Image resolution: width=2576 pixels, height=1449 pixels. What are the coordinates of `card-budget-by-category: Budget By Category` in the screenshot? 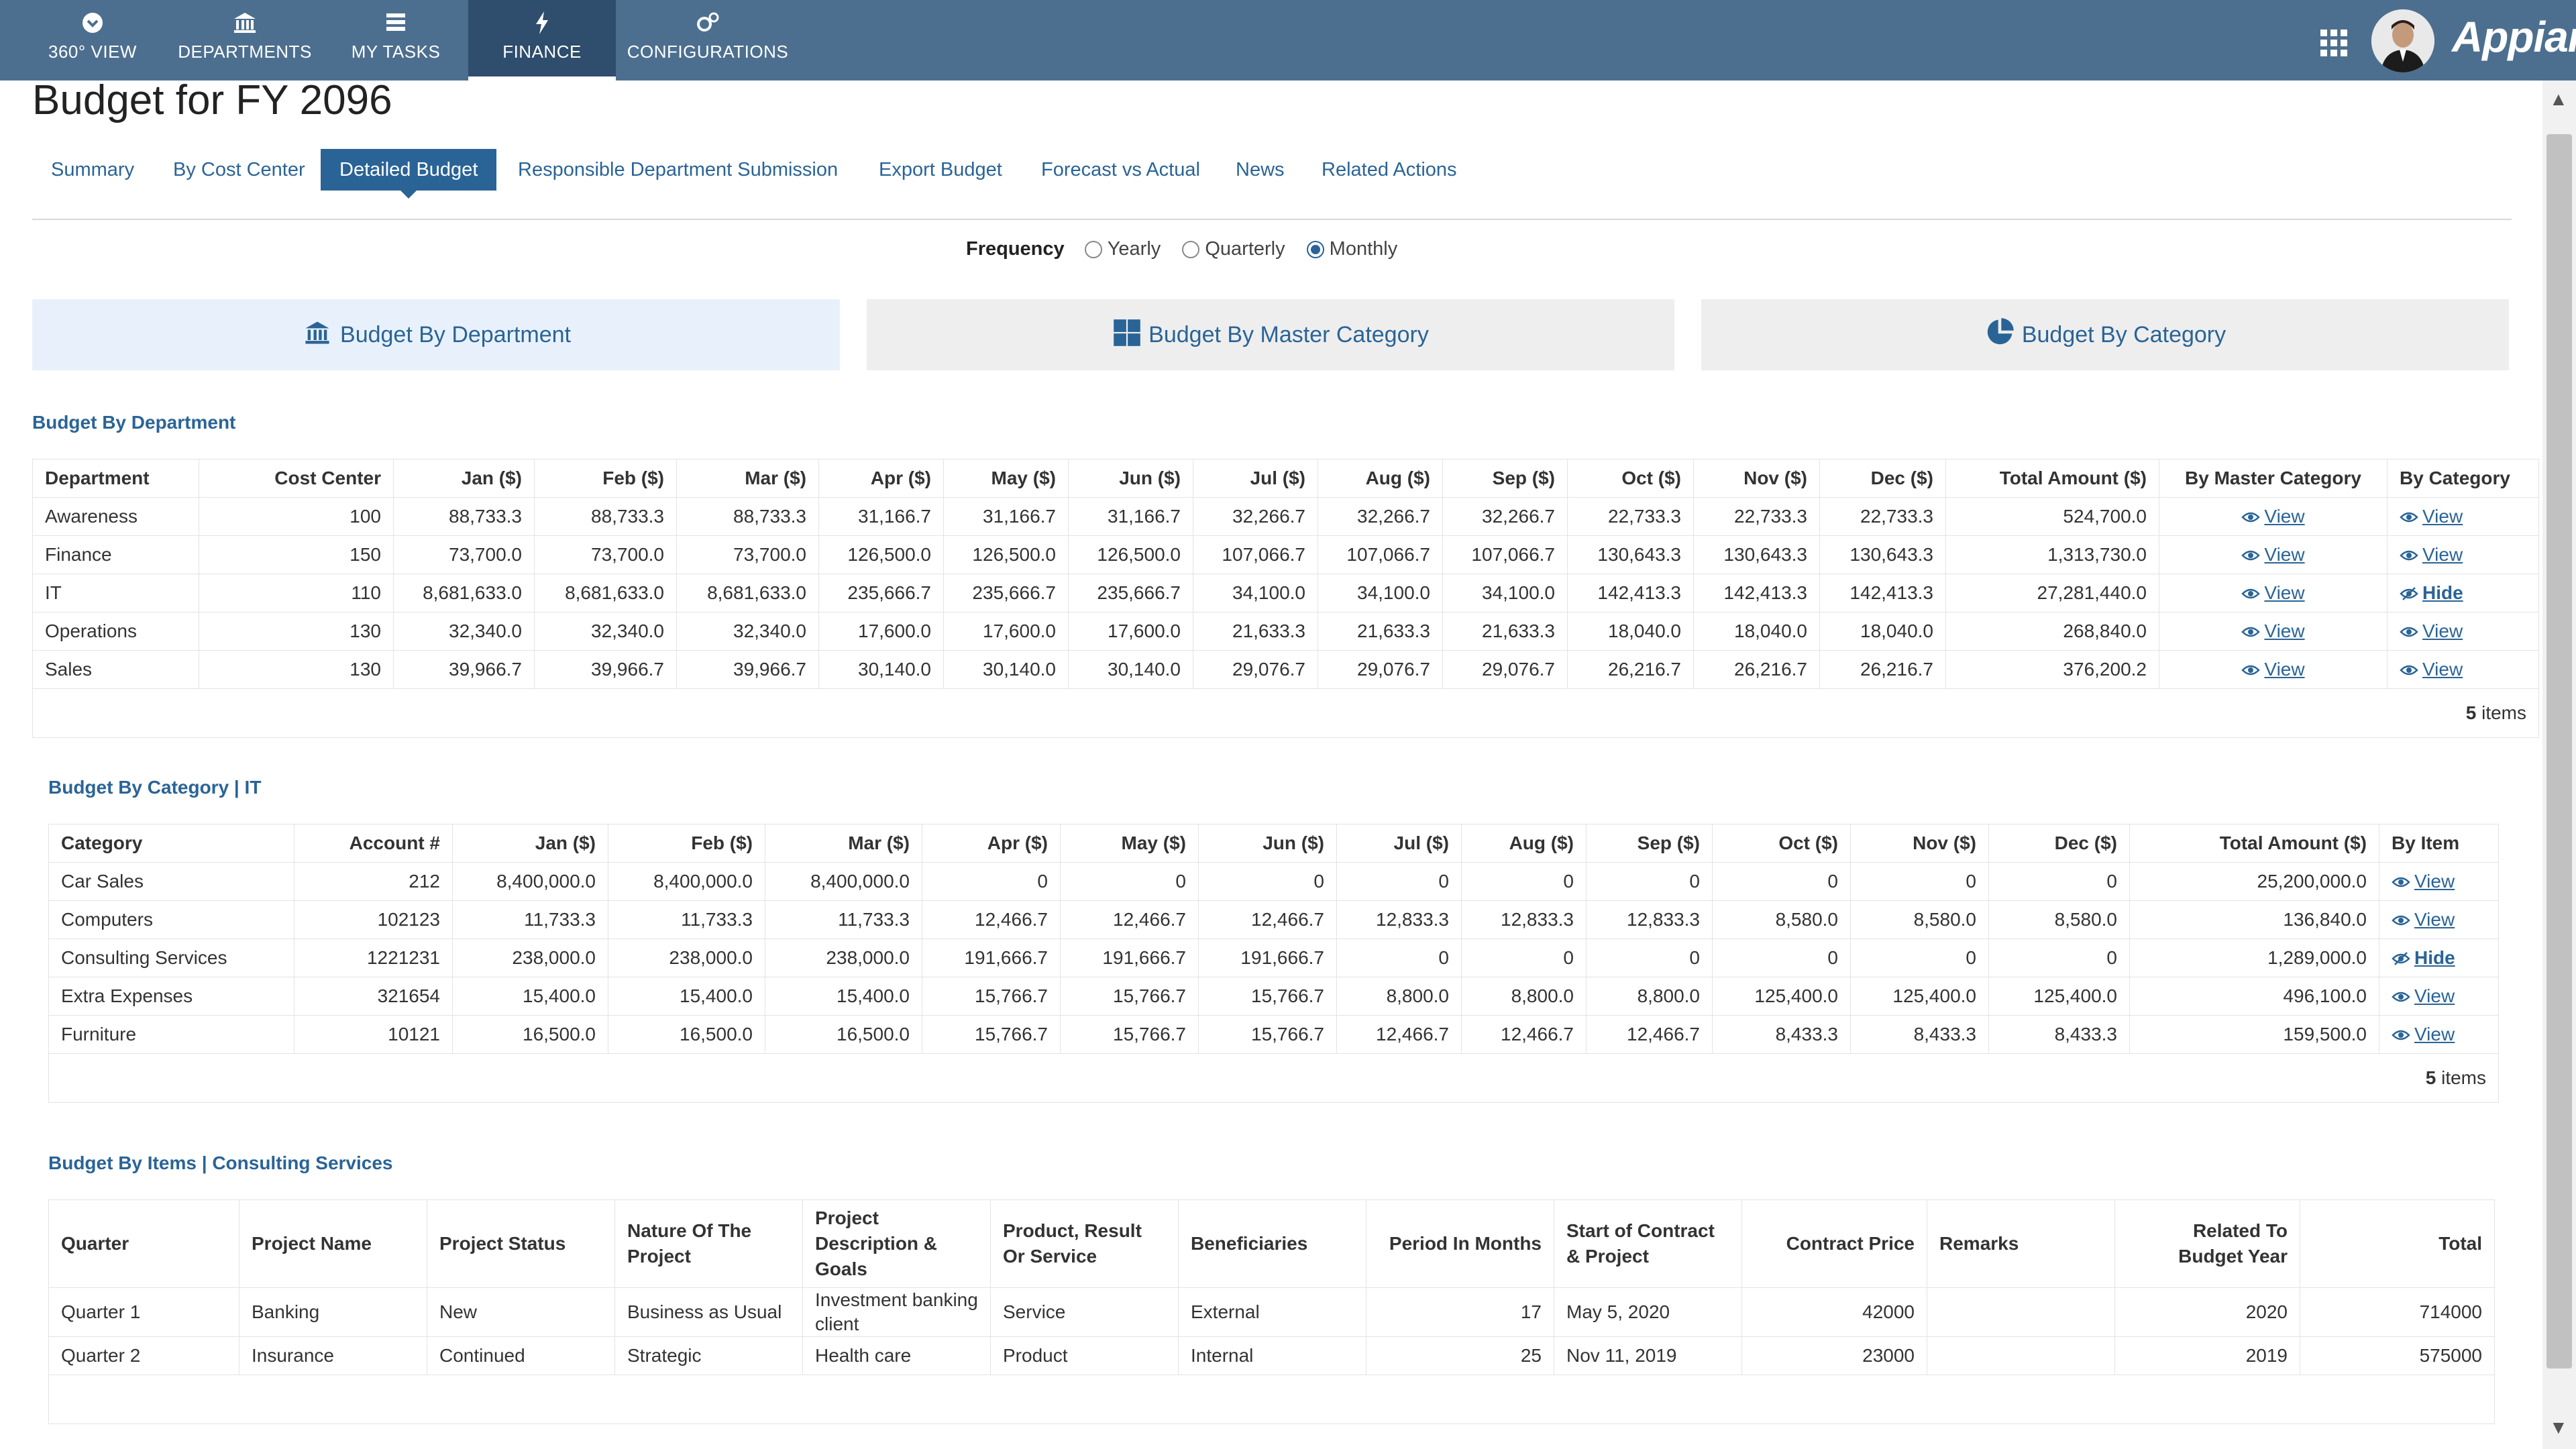 It's located at (2105, 334).